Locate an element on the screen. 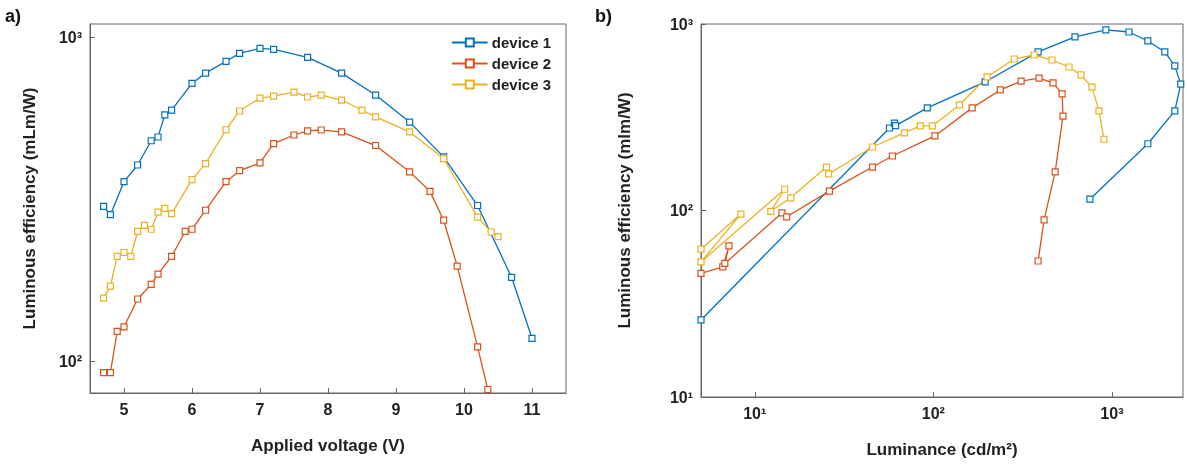  chart-title: a) is located at coordinates (13, 16).